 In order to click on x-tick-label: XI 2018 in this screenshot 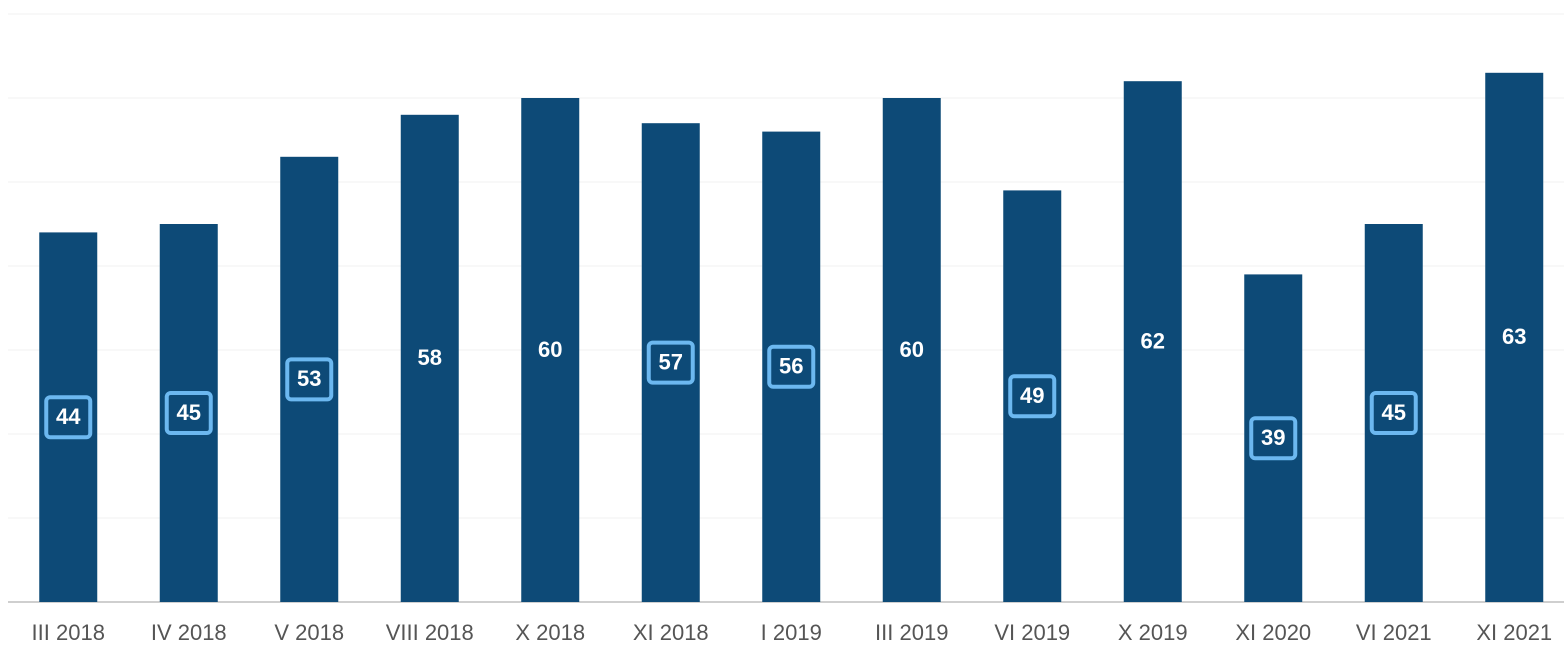, I will do `click(671, 632)`.